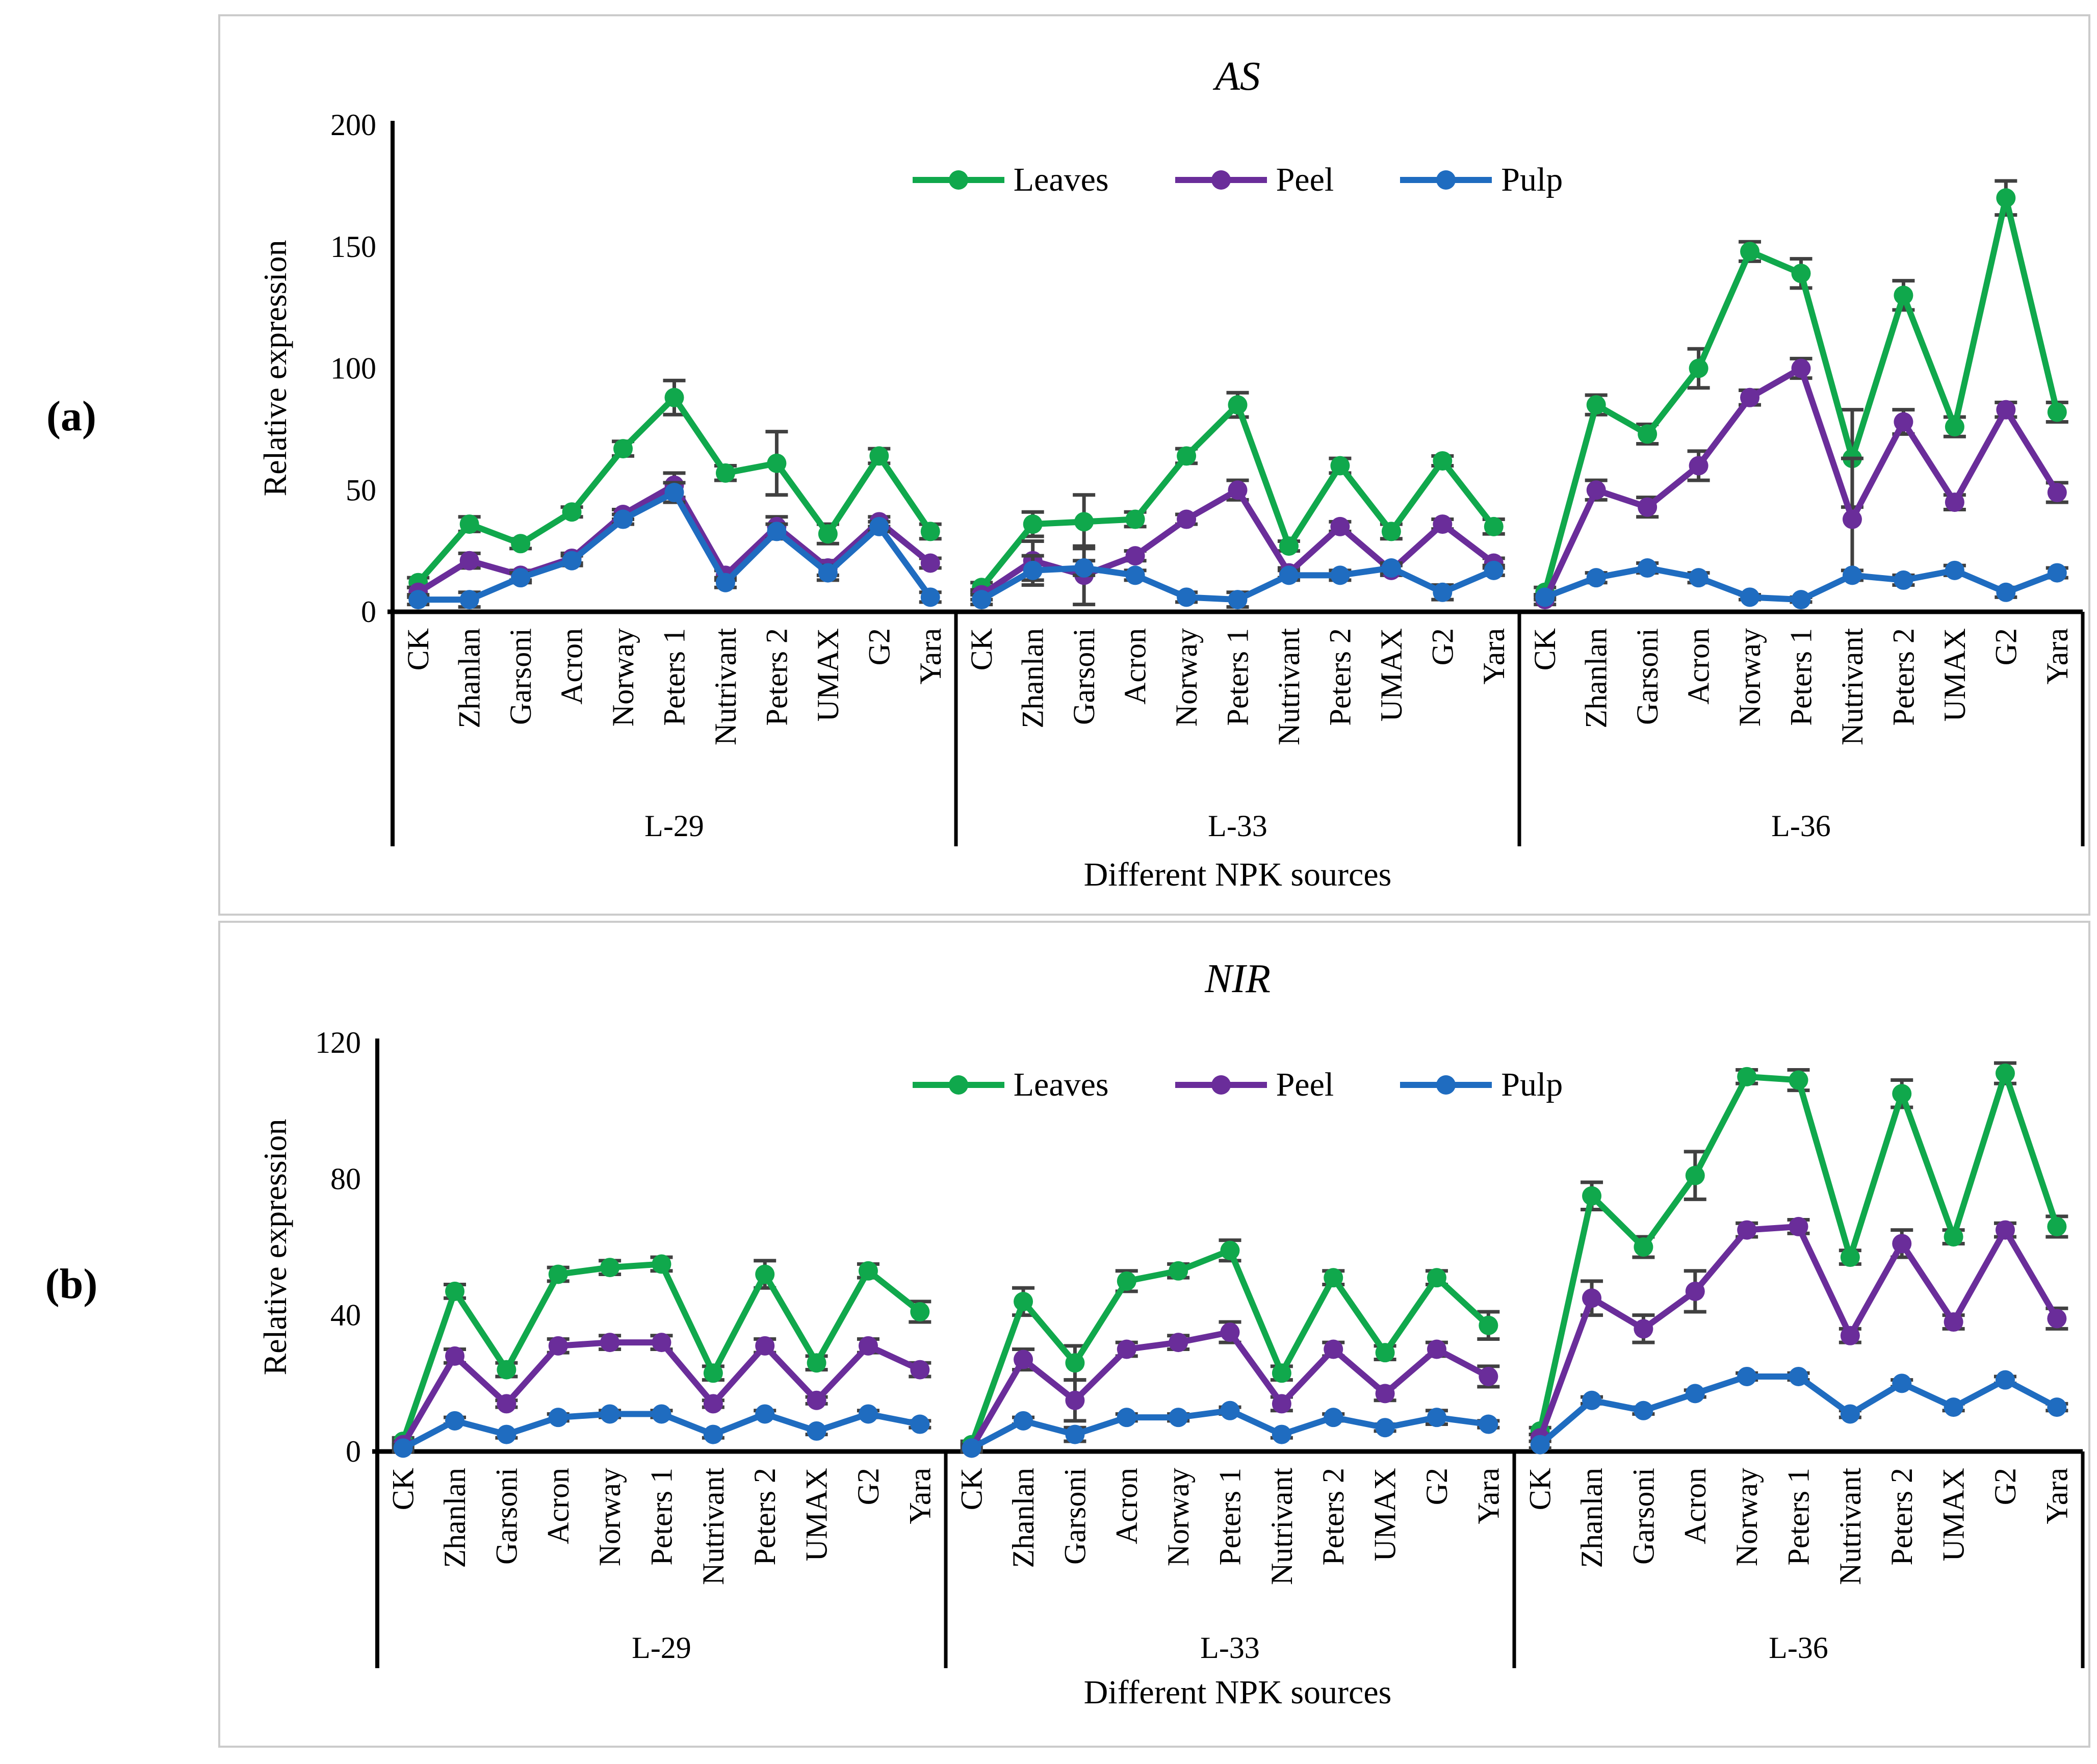  What do you see at coordinates (1801, 484) in the screenshot?
I see `series-line-peel` at bounding box center [1801, 484].